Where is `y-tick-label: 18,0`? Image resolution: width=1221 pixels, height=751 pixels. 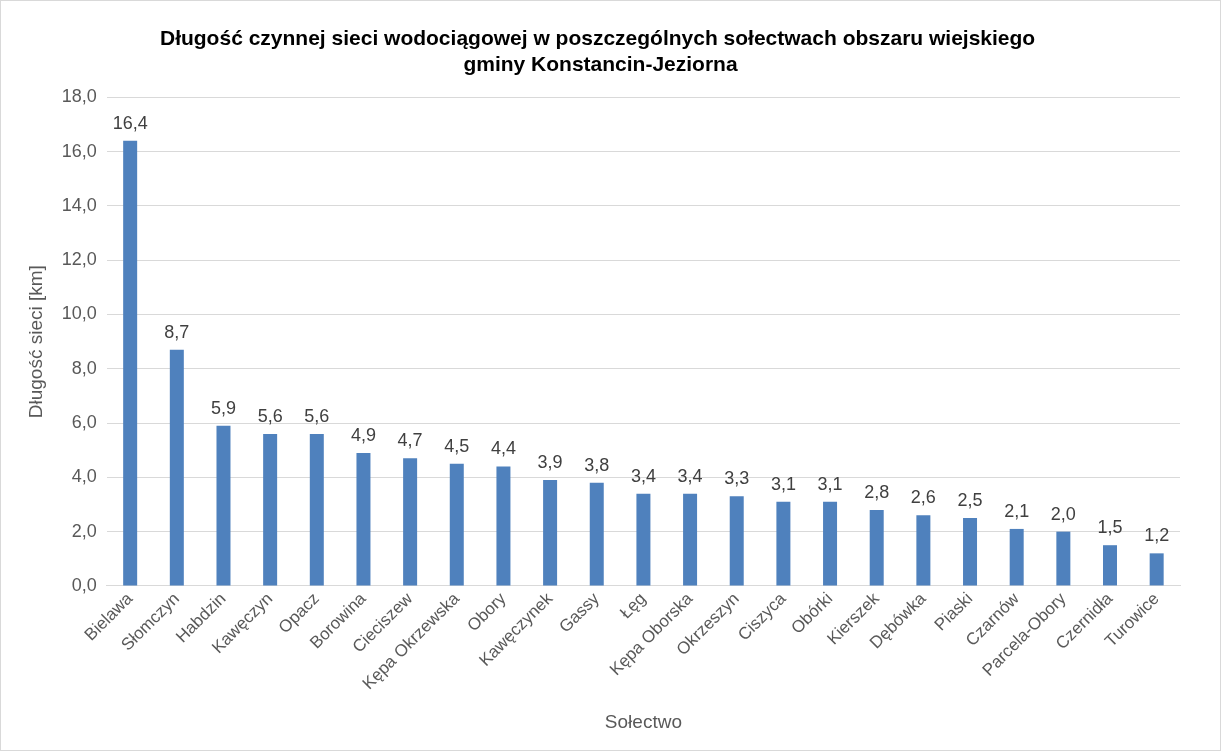 y-tick-label: 18,0 is located at coordinates (79, 96).